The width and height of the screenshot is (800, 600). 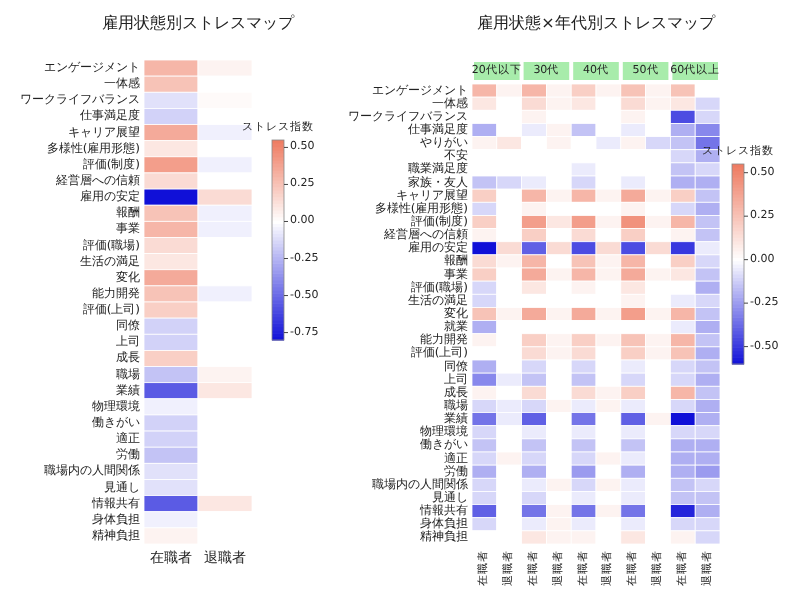 I want to click on chart-title: 雇用状態×年代別ストレスマップ, so click(x=597, y=23).